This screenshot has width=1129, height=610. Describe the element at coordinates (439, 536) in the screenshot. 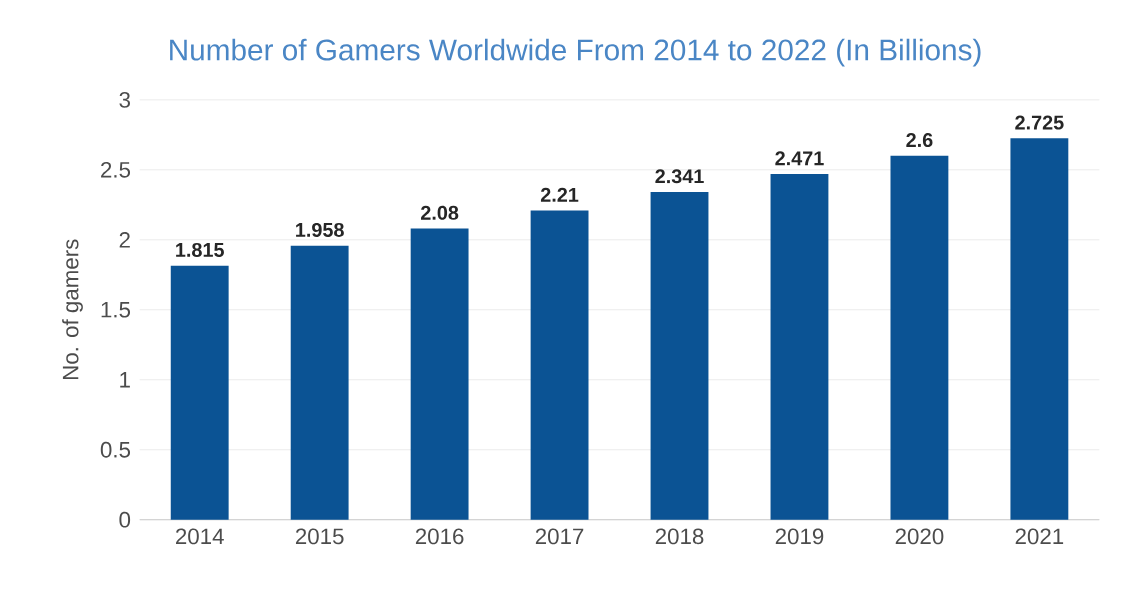

I see `x-tick-label: 2016` at that location.